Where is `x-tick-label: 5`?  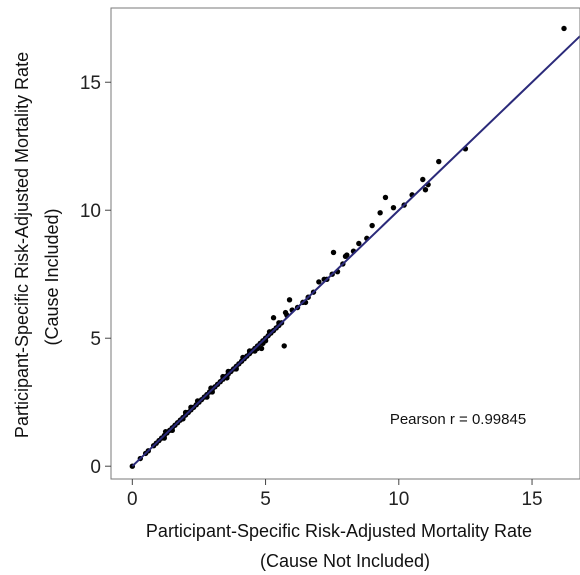 x-tick-label: 5 is located at coordinates (265, 499).